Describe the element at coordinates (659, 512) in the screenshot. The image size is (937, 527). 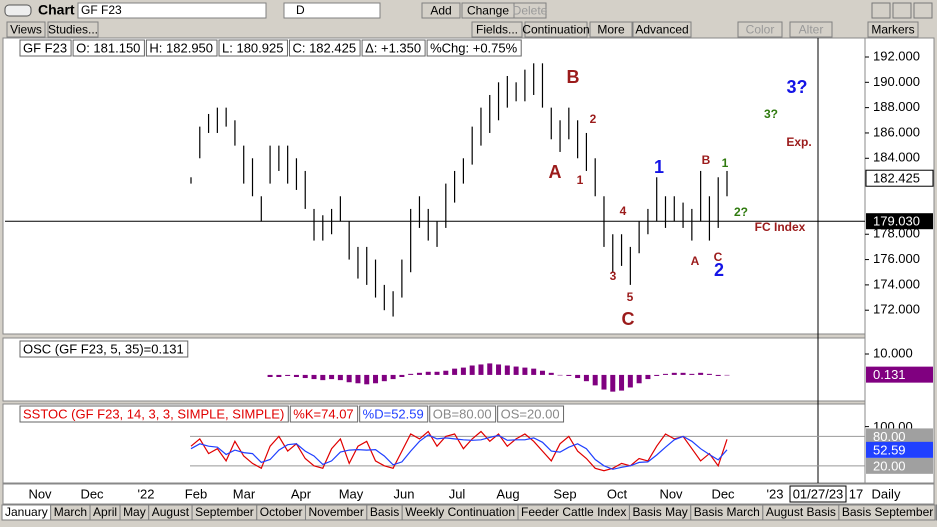
I see `tab-label: Basis May` at that location.